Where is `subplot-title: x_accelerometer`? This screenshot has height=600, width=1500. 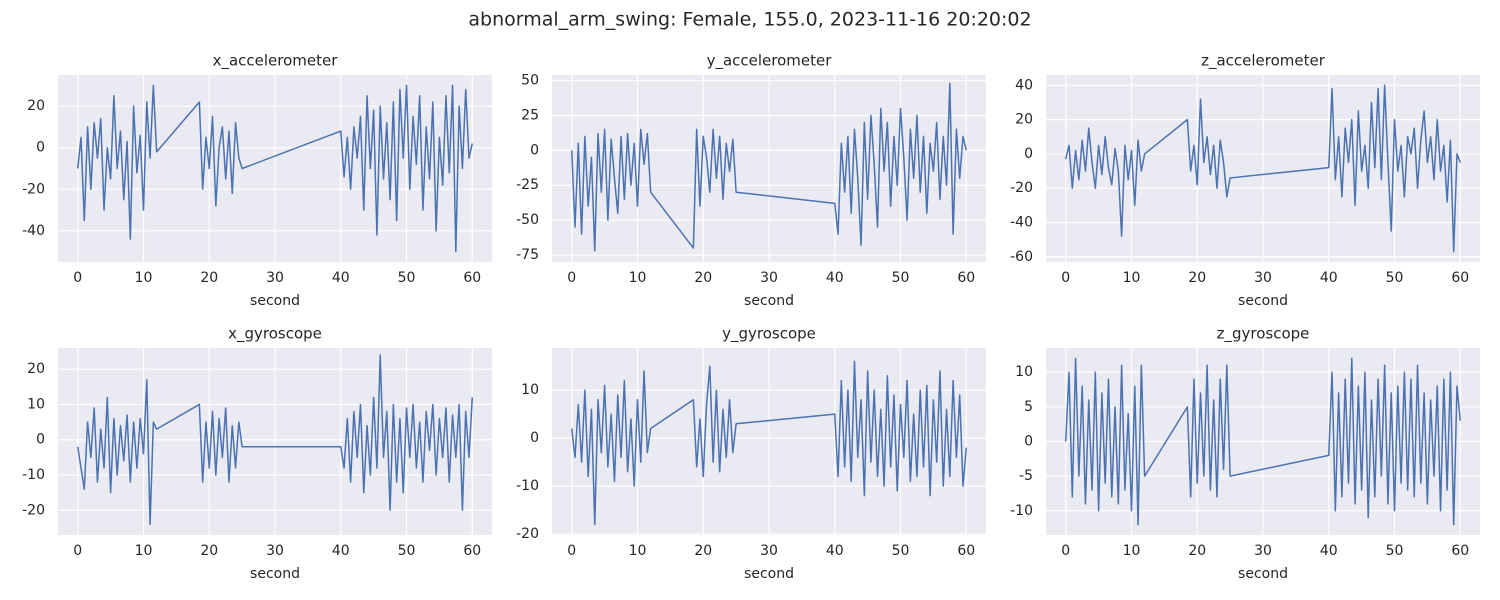 subplot-title: x_accelerometer is located at coordinates (276, 61).